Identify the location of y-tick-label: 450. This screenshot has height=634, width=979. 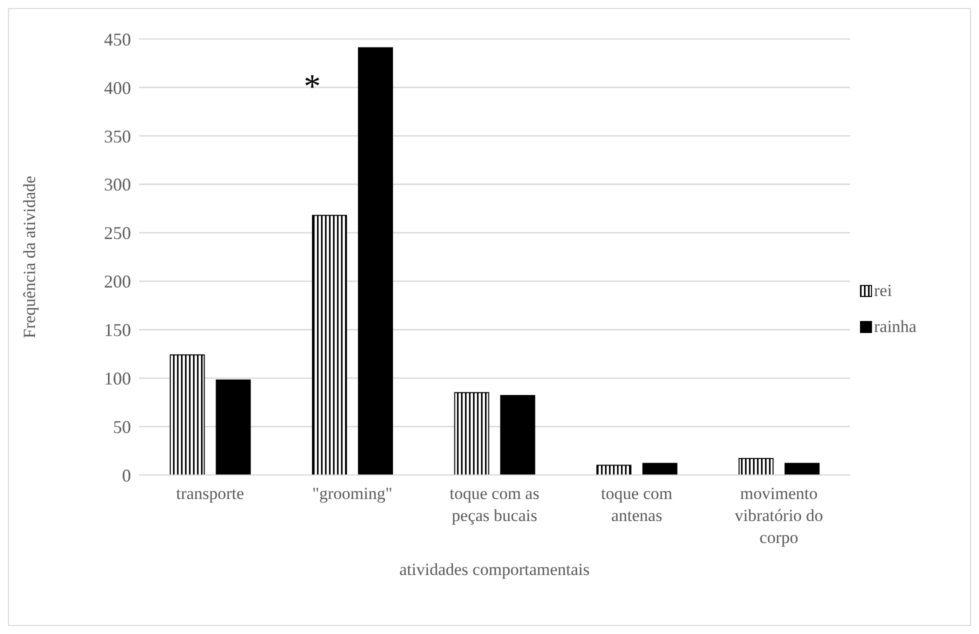
(117, 39).